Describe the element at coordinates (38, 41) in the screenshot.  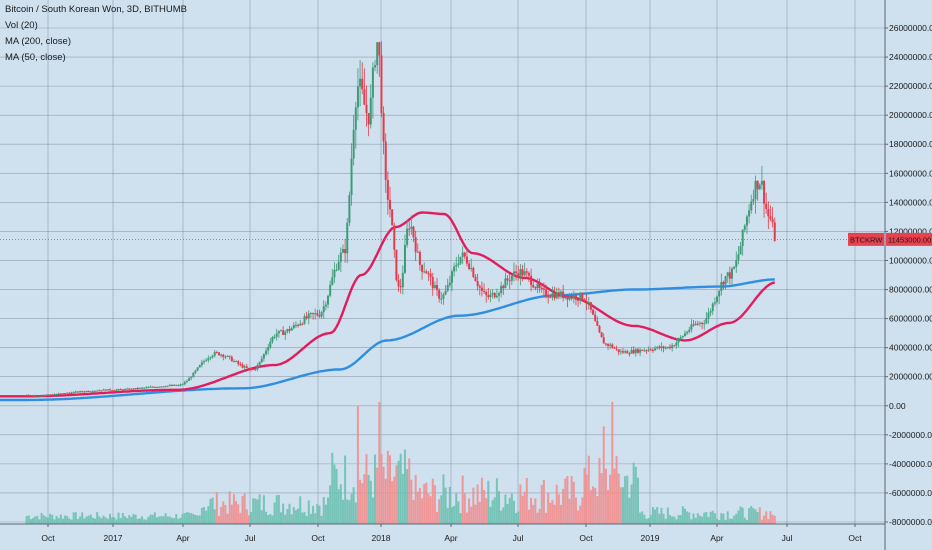
I see `ma200-indicator-label: MA (200, close)` at that location.